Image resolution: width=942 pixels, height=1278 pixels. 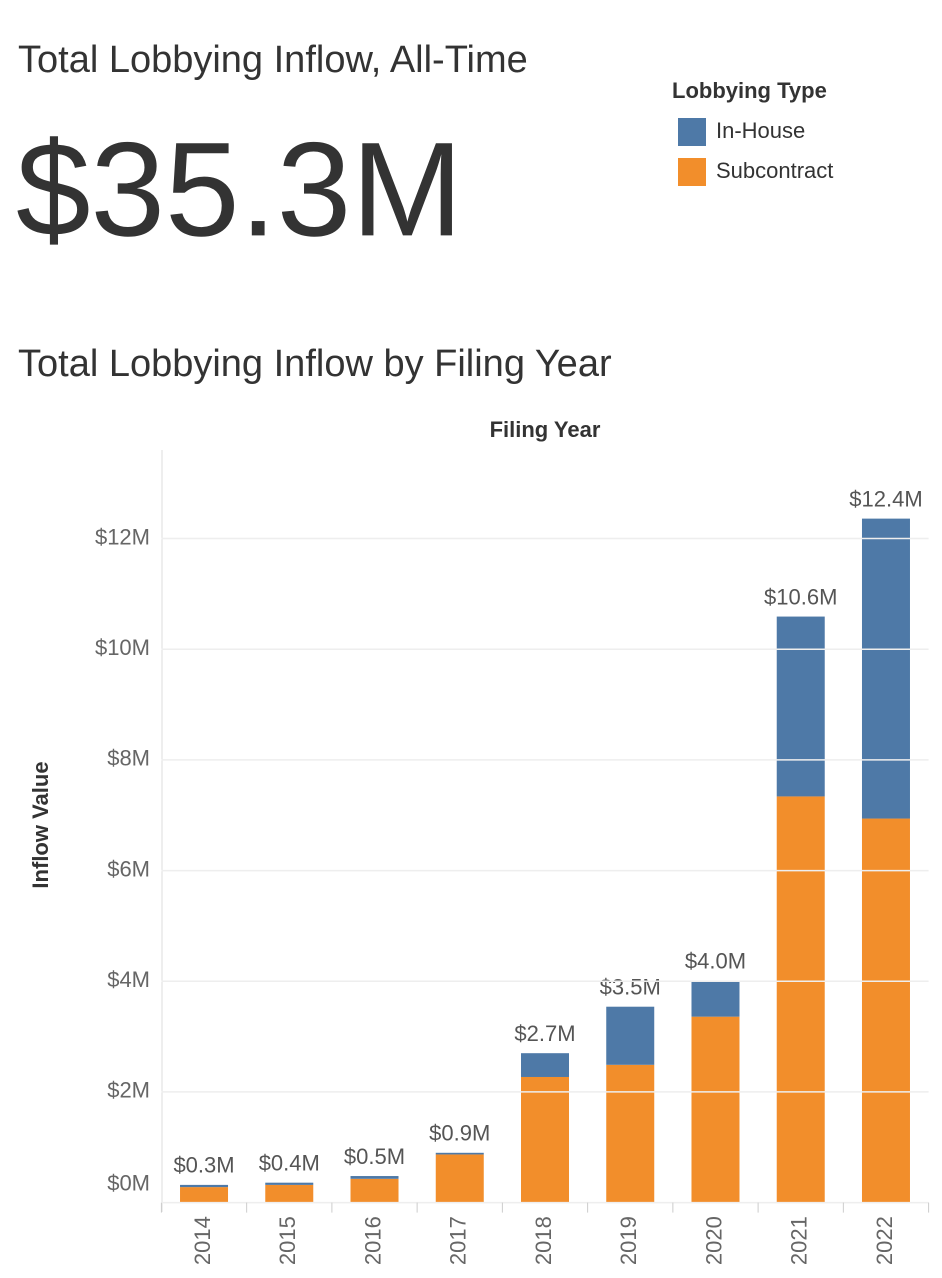 I want to click on y-tick-label: $12M, so click(x=122, y=536).